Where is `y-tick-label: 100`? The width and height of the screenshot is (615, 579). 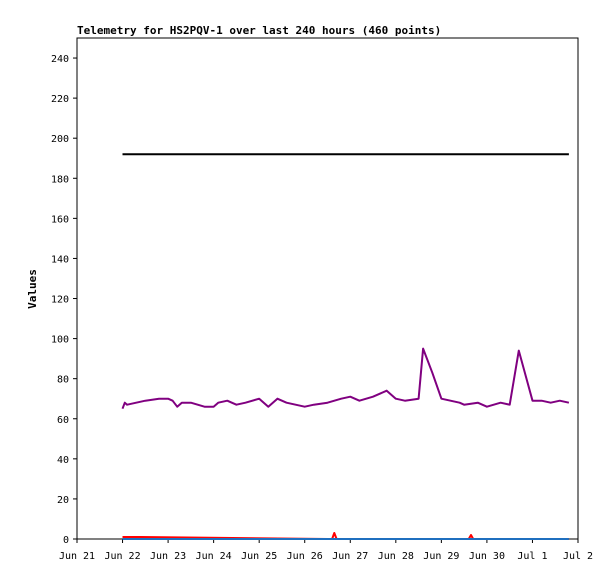
y-tick-label: 100 is located at coordinates (60, 340).